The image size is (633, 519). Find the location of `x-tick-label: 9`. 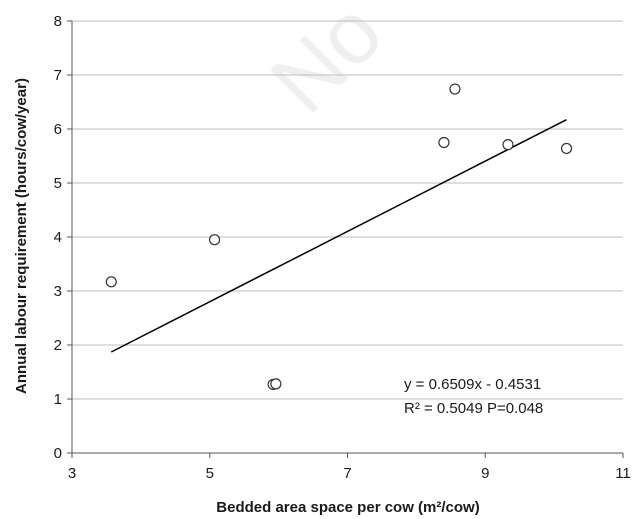

x-tick-label: 9 is located at coordinates (485, 473).